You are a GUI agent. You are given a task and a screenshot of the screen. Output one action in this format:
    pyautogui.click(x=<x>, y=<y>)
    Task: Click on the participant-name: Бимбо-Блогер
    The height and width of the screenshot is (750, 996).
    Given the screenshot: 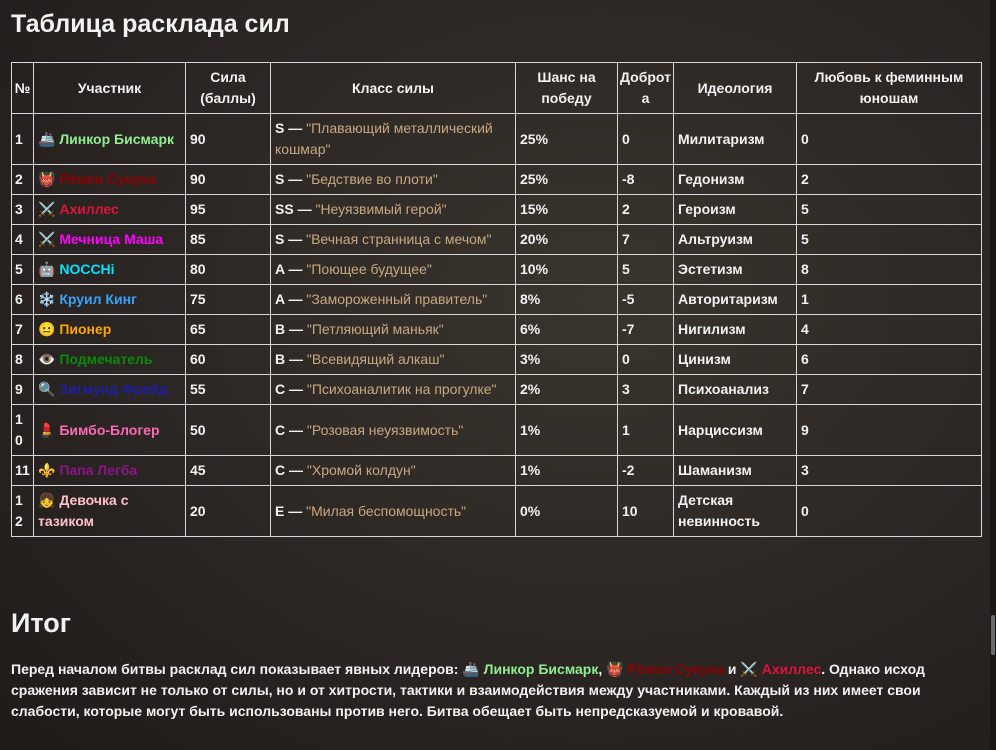 What is the action you would take?
    pyautogui.click(x=109, y=429)
    